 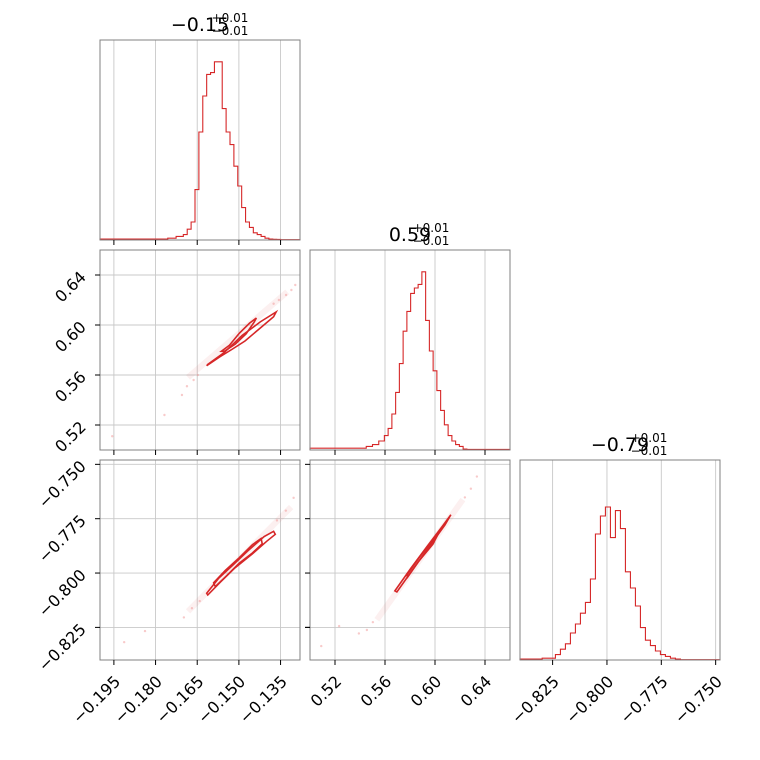 I want to click on title-param-1: −0.15+0.01 −0.01, so click(x=210, y=24).